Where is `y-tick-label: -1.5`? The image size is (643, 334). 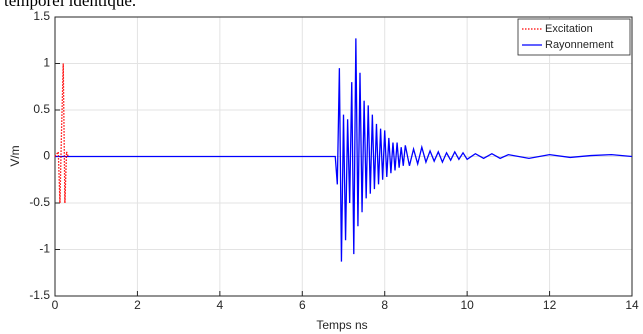
y-tick-label: -1.5 is located at coordinates (39, 295).